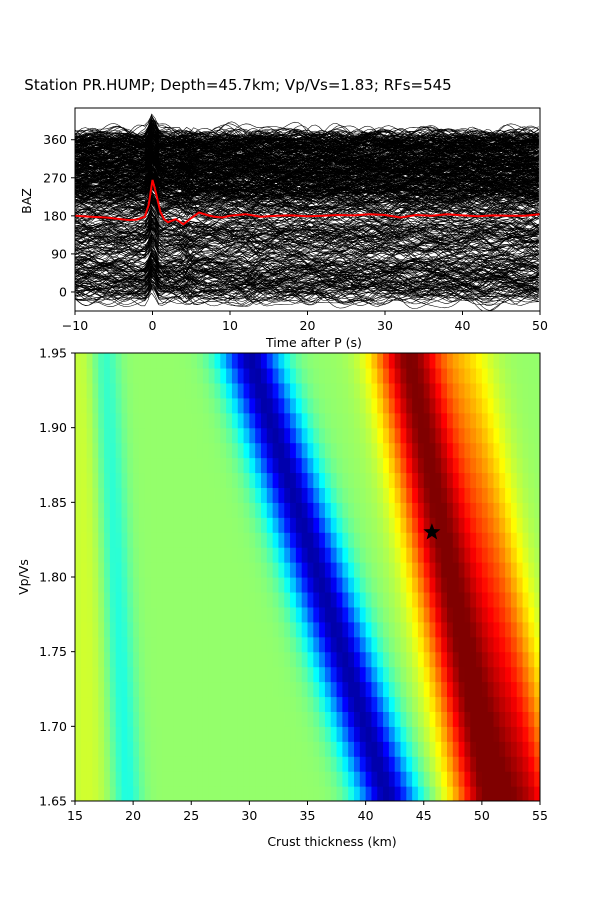 Image resolution: width=600 pixels, height=900 pixels. What do you see at coordinates (331, 841) in the screenshot?
I see `bottom-x-axis-label: Crust thickness (km)` at bounding box center [331, 841].